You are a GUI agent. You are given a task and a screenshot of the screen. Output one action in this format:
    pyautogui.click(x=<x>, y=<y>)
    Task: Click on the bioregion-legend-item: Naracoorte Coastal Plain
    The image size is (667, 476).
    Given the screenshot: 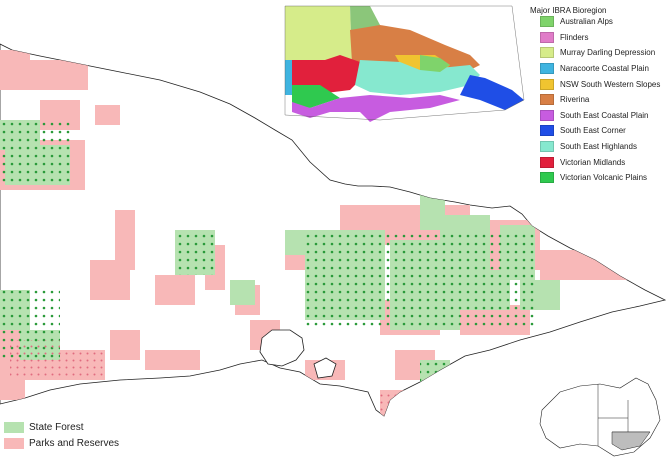 What is the action you would take?
    pyautogui.click(x=600, y=69)
    